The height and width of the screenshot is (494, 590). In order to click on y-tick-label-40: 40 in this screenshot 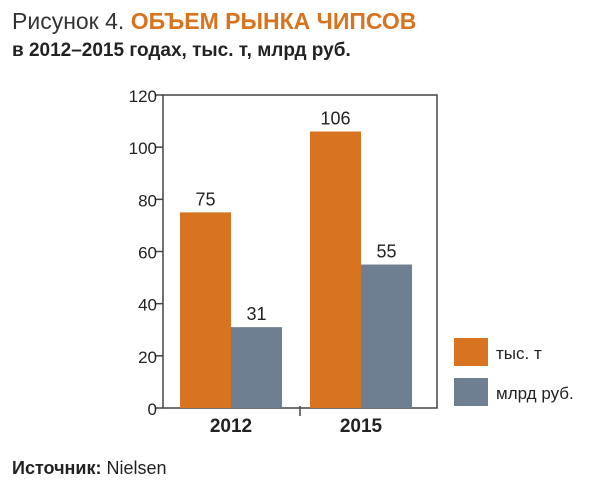, I will do `click(147, 305)`.